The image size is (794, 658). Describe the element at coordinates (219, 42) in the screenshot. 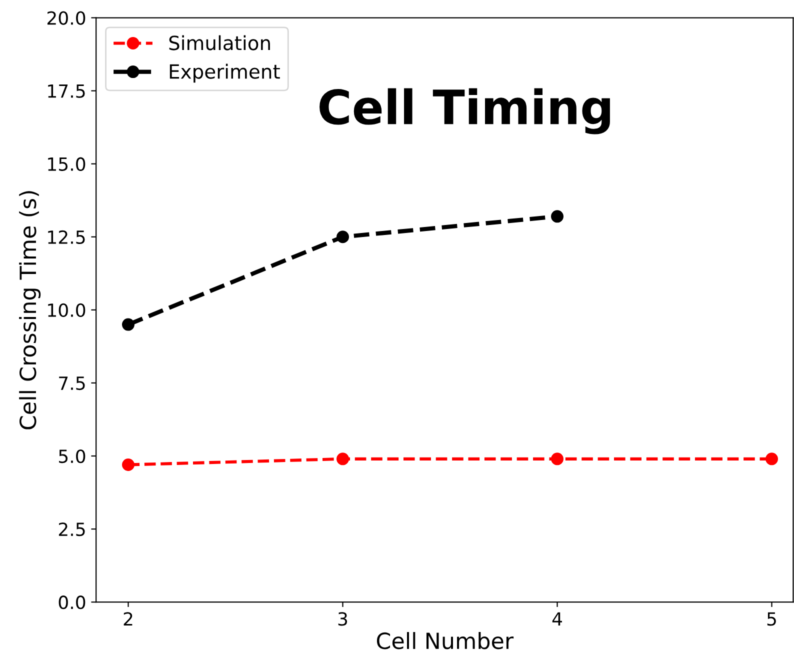

I see `legend-label: Simulation` at that location.